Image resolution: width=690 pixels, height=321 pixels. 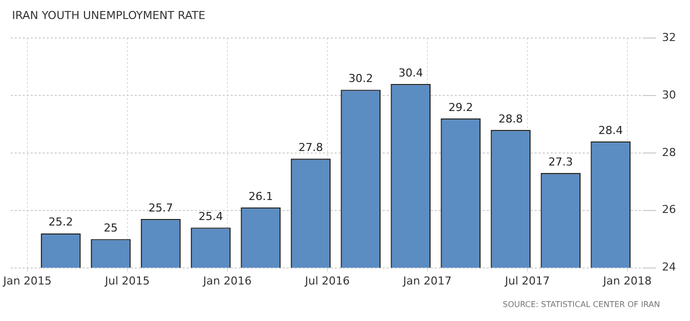 What do you see at coordinates (669, 209) in the screenshot?
I see `y-tick-label: 26` at bounding box center [669, 209].